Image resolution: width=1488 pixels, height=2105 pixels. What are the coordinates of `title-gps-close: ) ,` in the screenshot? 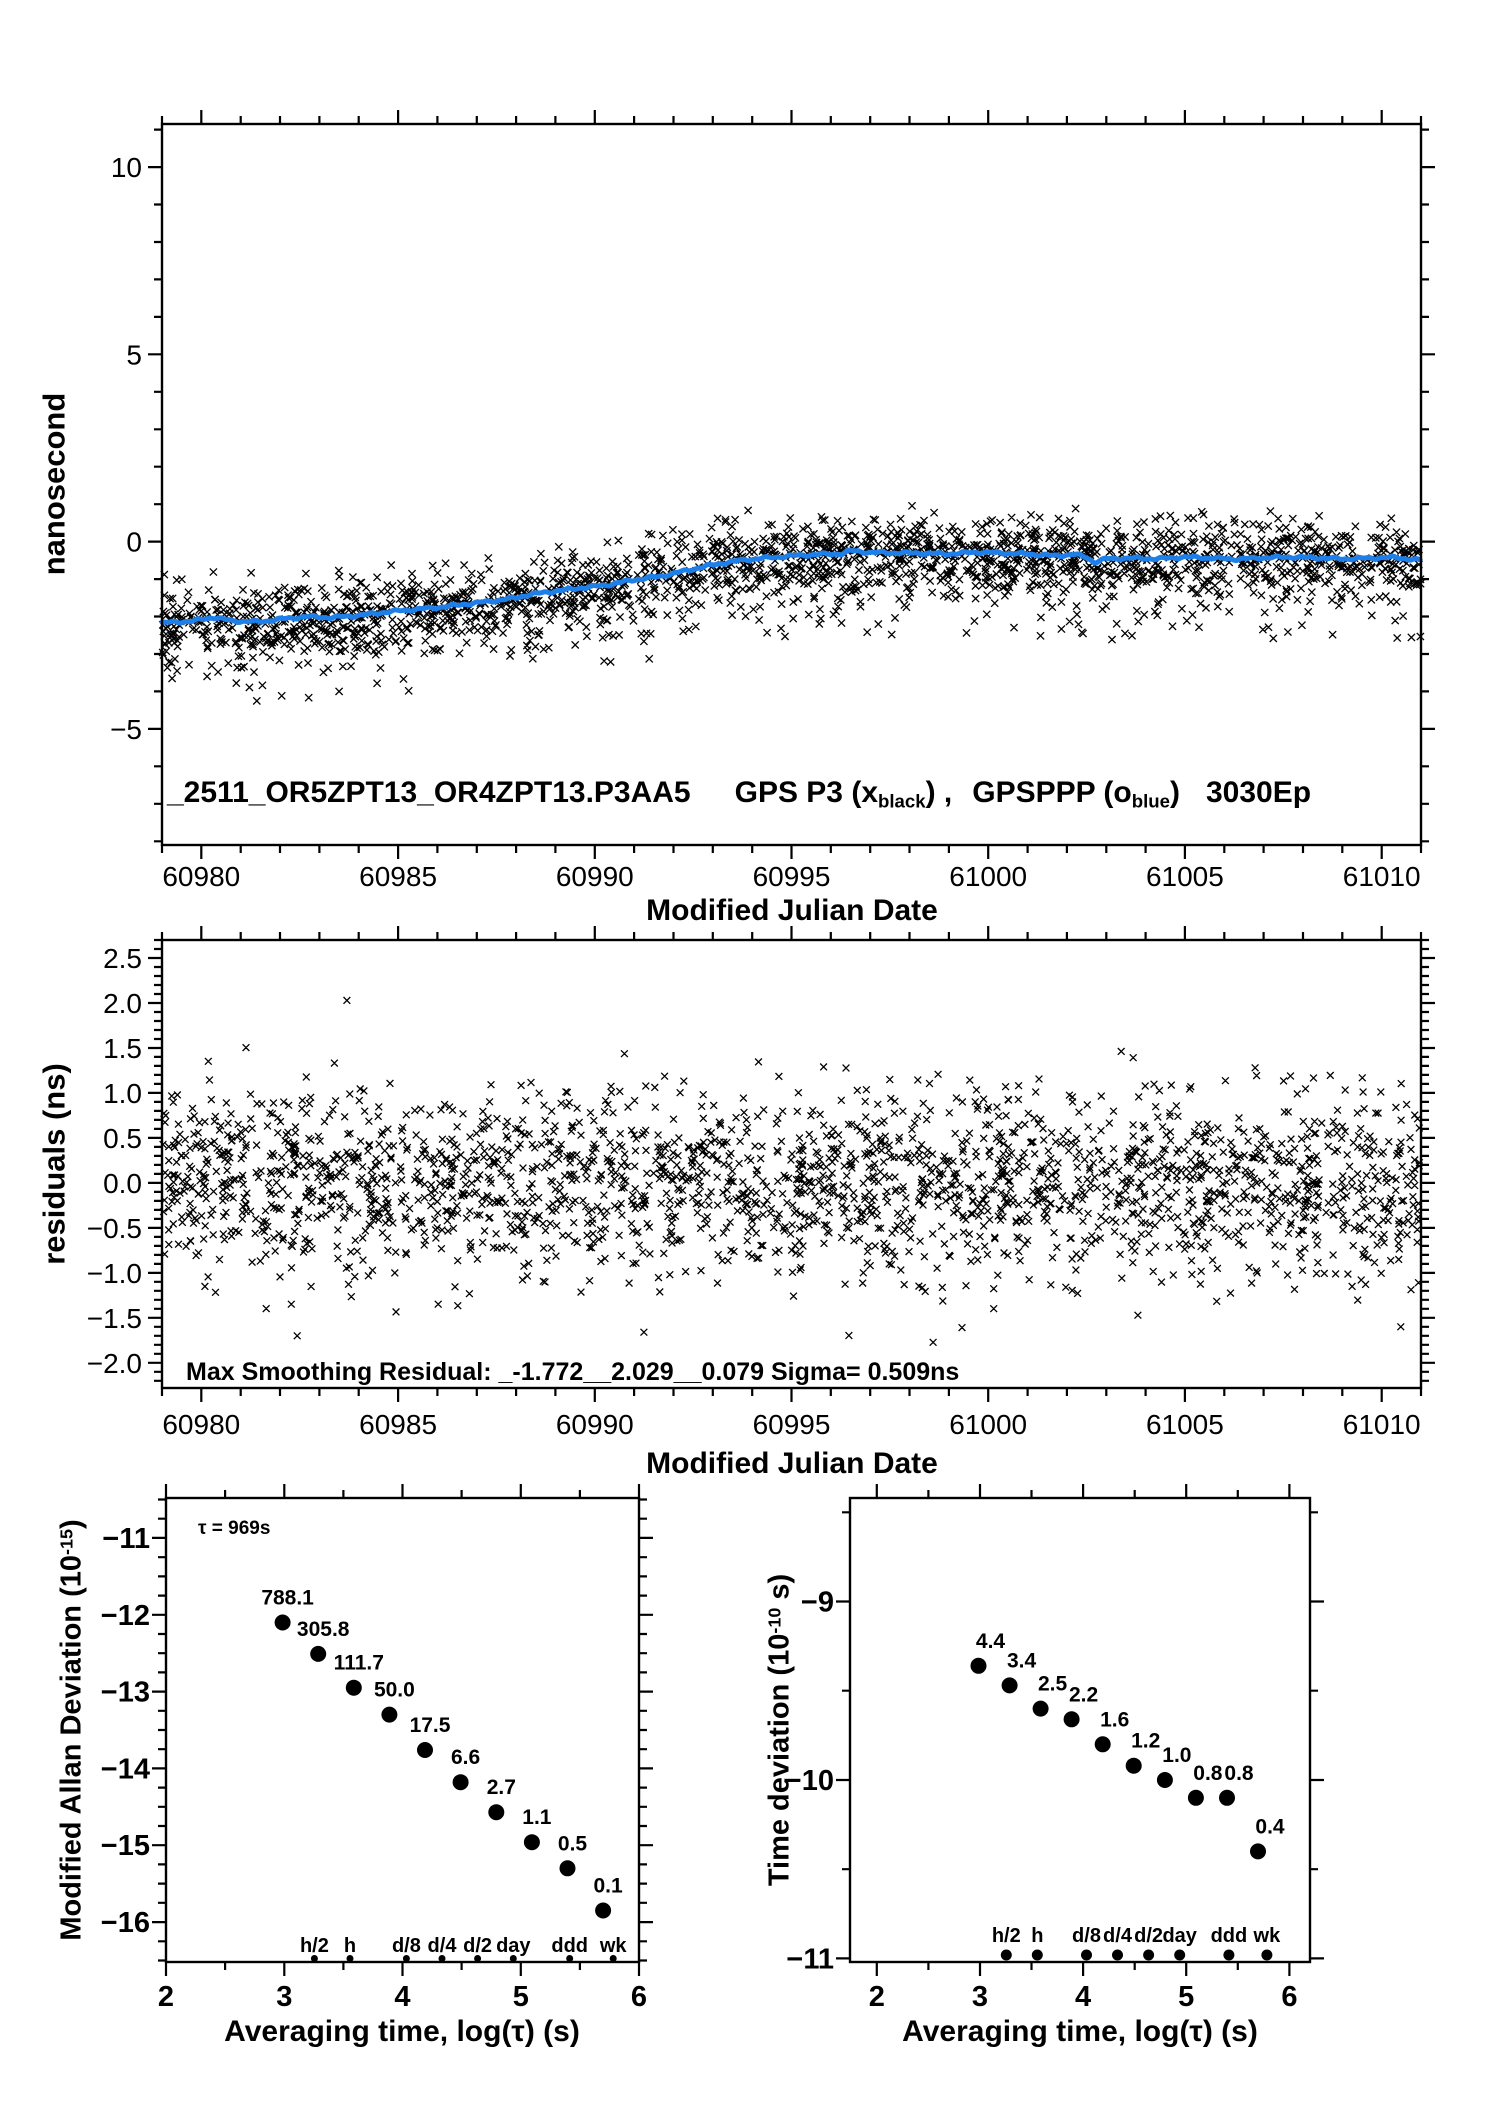 It's located at (939, 792).